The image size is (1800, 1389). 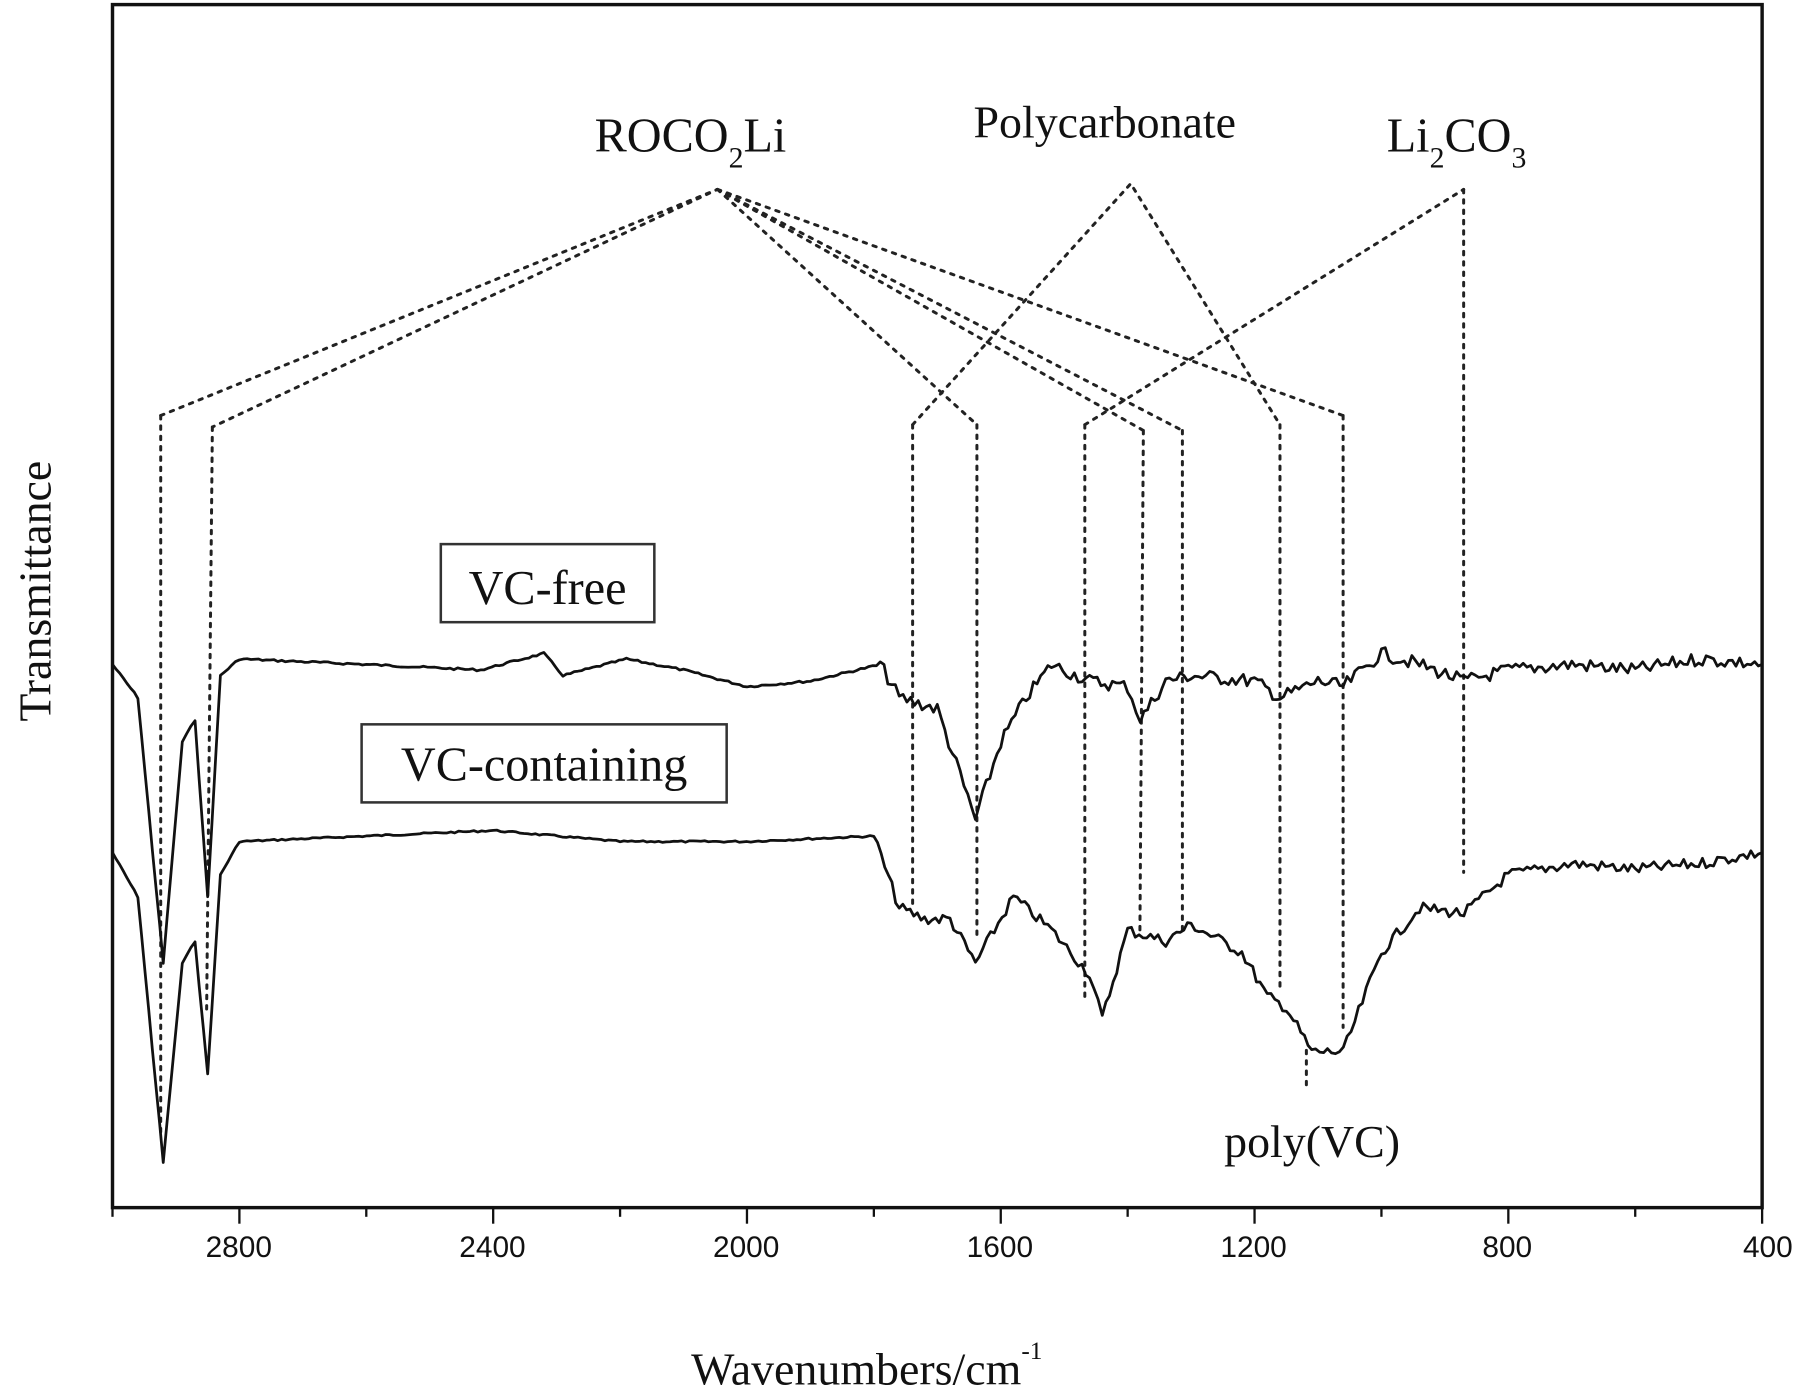 What do you see at coordinates (35, 591) in the screenshot?
I see `y-axis-title: Transmittance` at bounding box center [35, 591].